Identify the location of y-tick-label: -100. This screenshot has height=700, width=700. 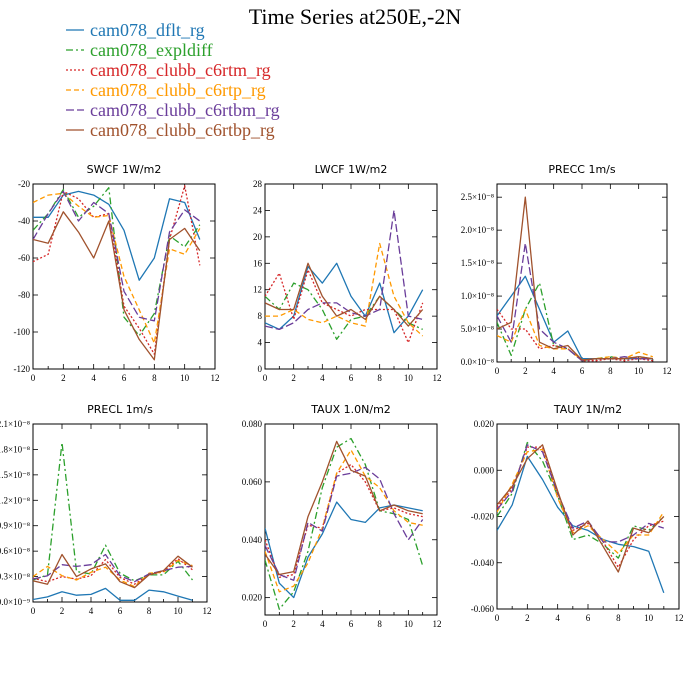
(22, 332).